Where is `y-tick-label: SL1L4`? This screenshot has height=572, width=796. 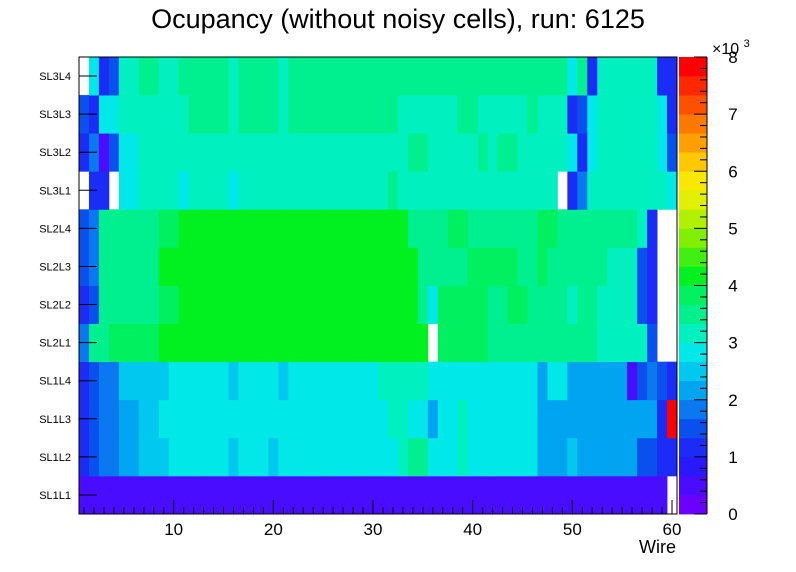
y-tick-label: SL1L4 is located at coordinates (55, 382).